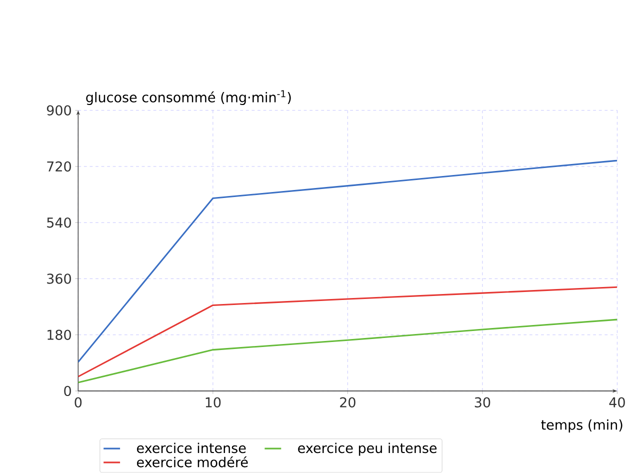 The image size is (629, 473). What do you see at coordinates (192, 462) in the screenshot?
I see `legend-label: exercice modéré` at bounding box center [192, 462].